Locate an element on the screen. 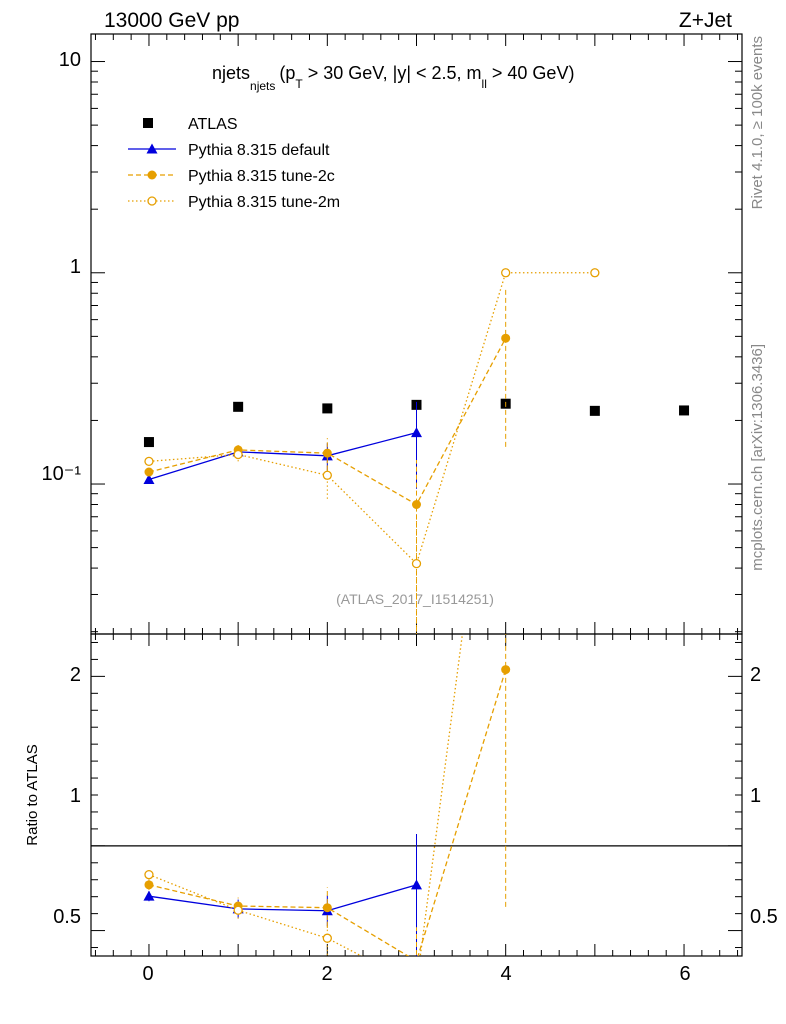 The width and height of the screenshot is (786, 1024). rivet-version-label: Rivet 4.1.0, ≥ 100k events is located at coordinates (757, 122).